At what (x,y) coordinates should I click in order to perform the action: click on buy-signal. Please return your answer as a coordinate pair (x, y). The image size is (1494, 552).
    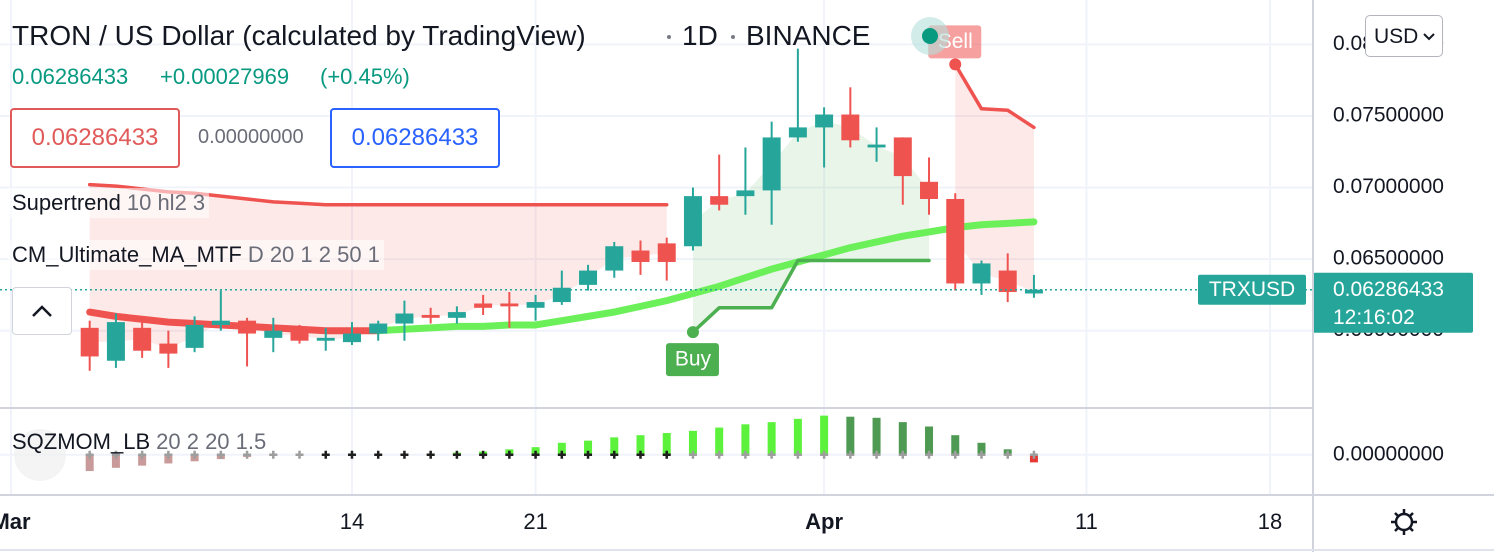
    Looking at the image, I should click on (692, 332).